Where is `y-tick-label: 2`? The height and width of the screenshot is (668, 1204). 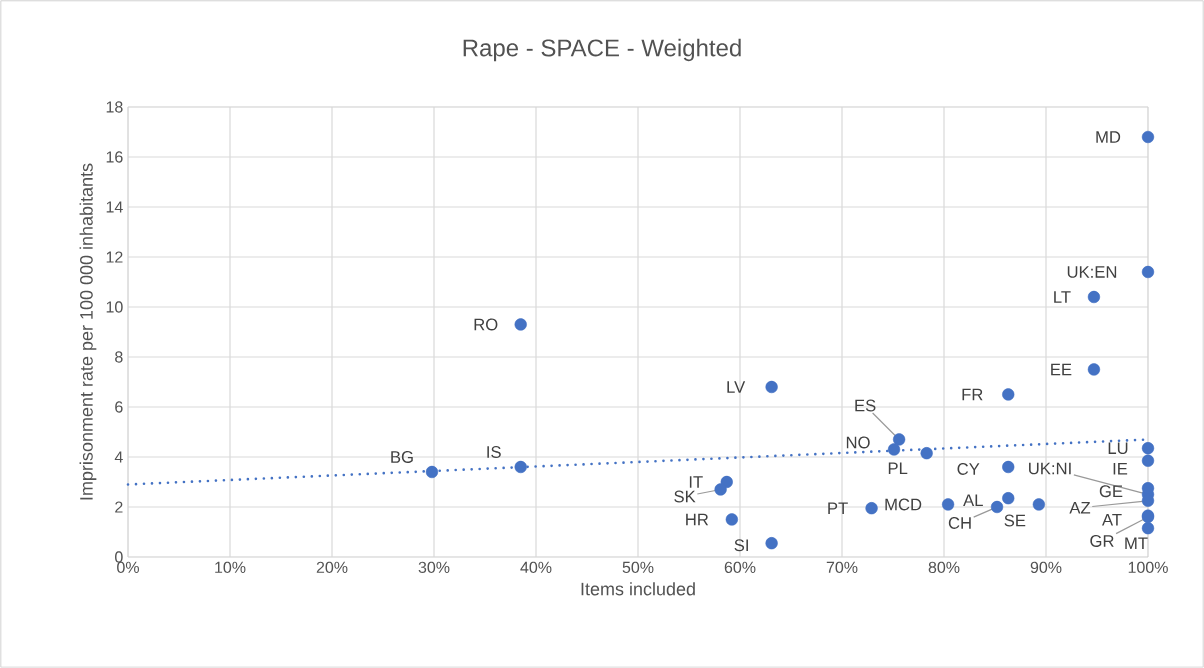 y-tick-label: 2 is located at coordinates (119, 507).